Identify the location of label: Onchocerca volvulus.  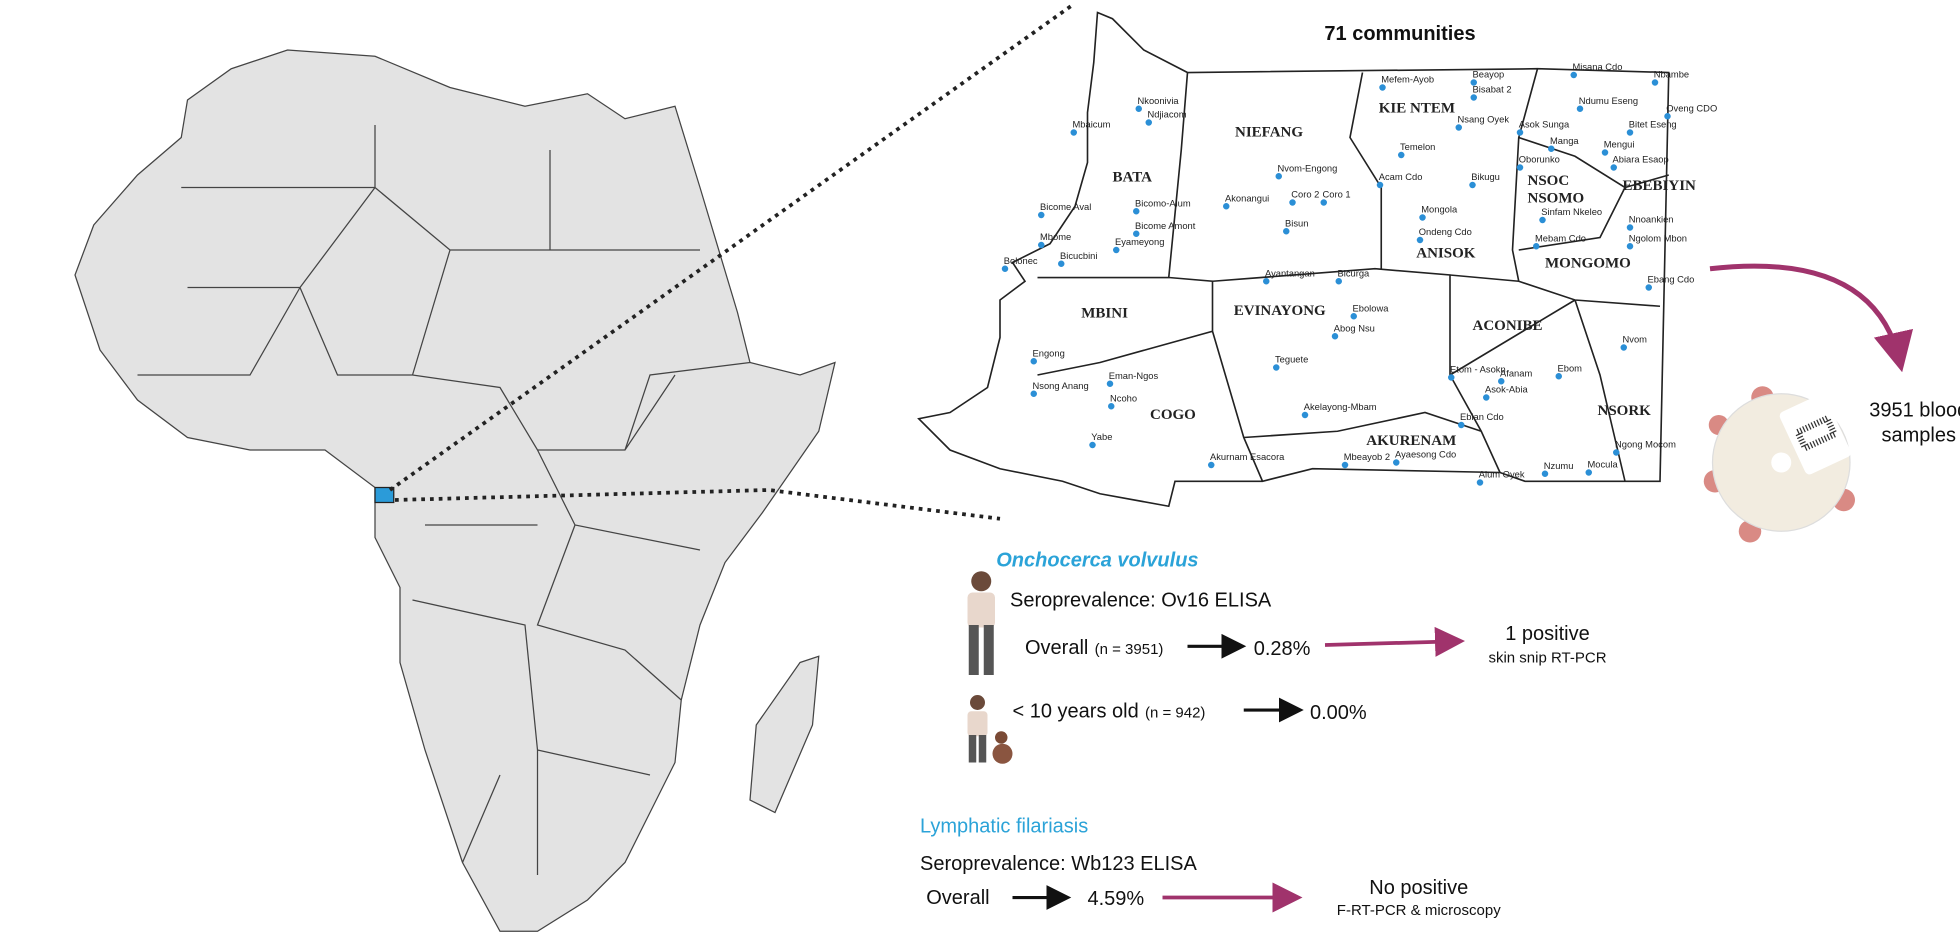
(1097, 560).